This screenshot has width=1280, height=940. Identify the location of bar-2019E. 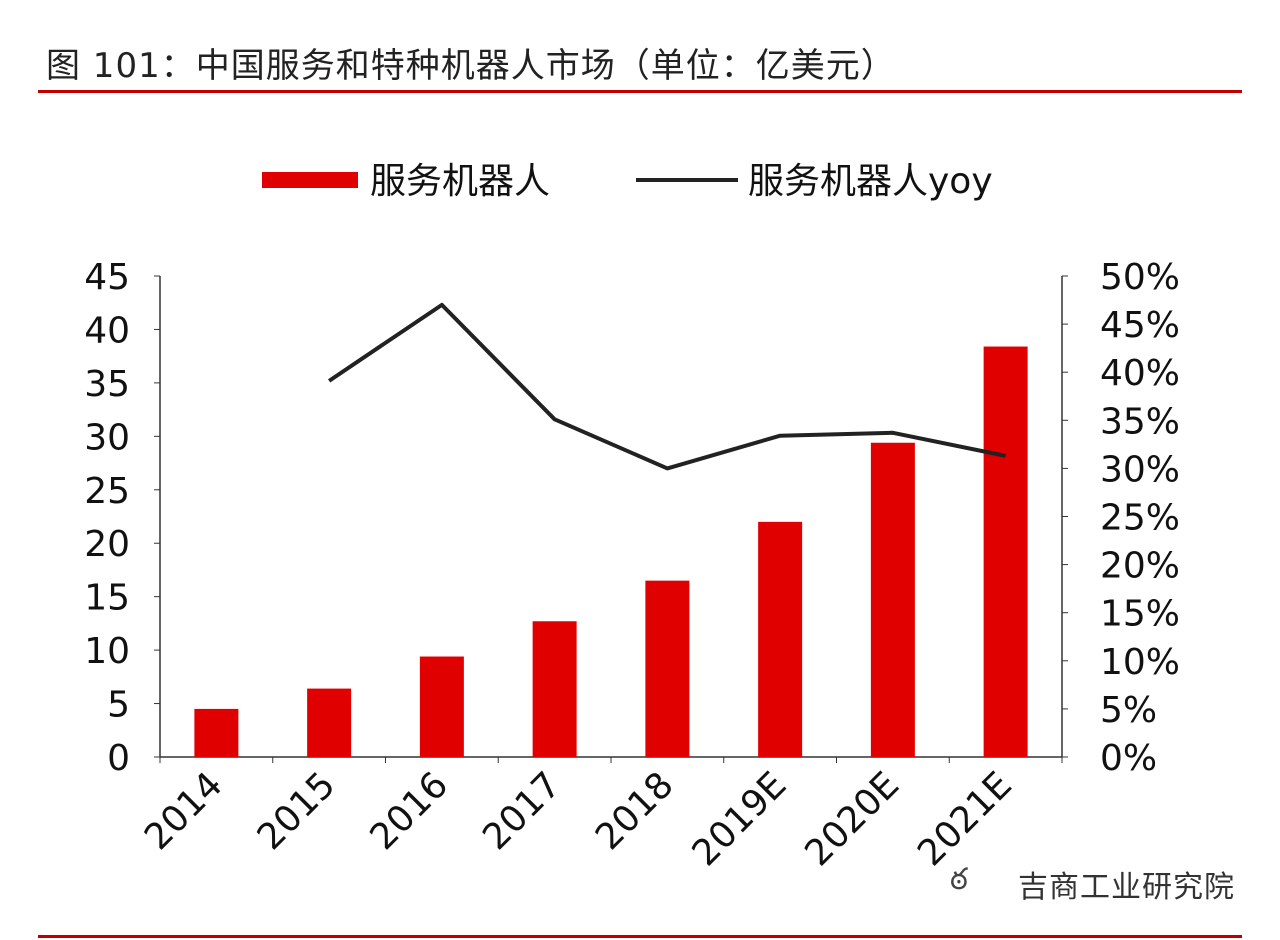
(780, 639).